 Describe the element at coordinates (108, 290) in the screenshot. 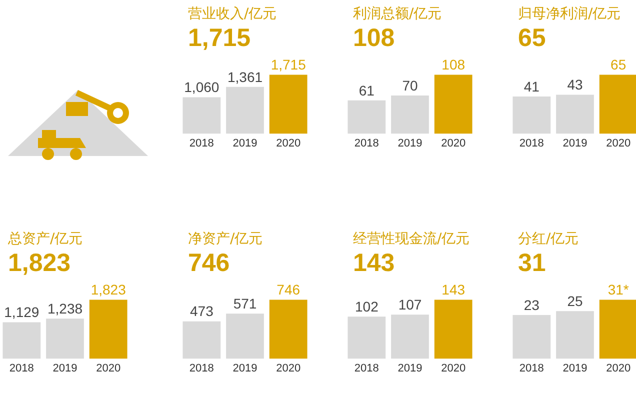

I see `data-label: 1,823` at that location.